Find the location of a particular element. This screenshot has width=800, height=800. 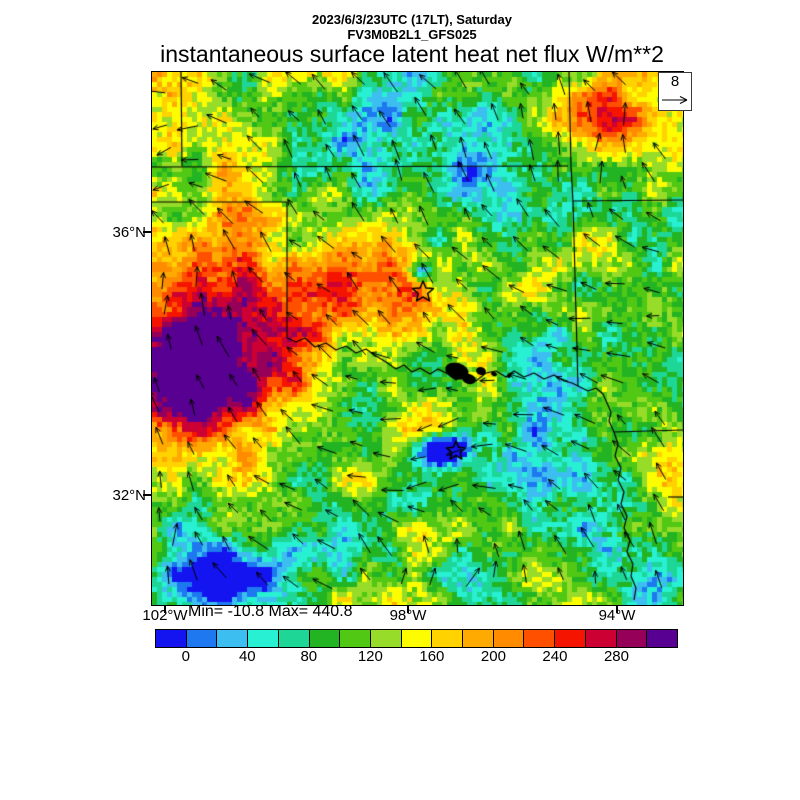

wind-reference-arrow-icon is located at coordinates (675, 100).